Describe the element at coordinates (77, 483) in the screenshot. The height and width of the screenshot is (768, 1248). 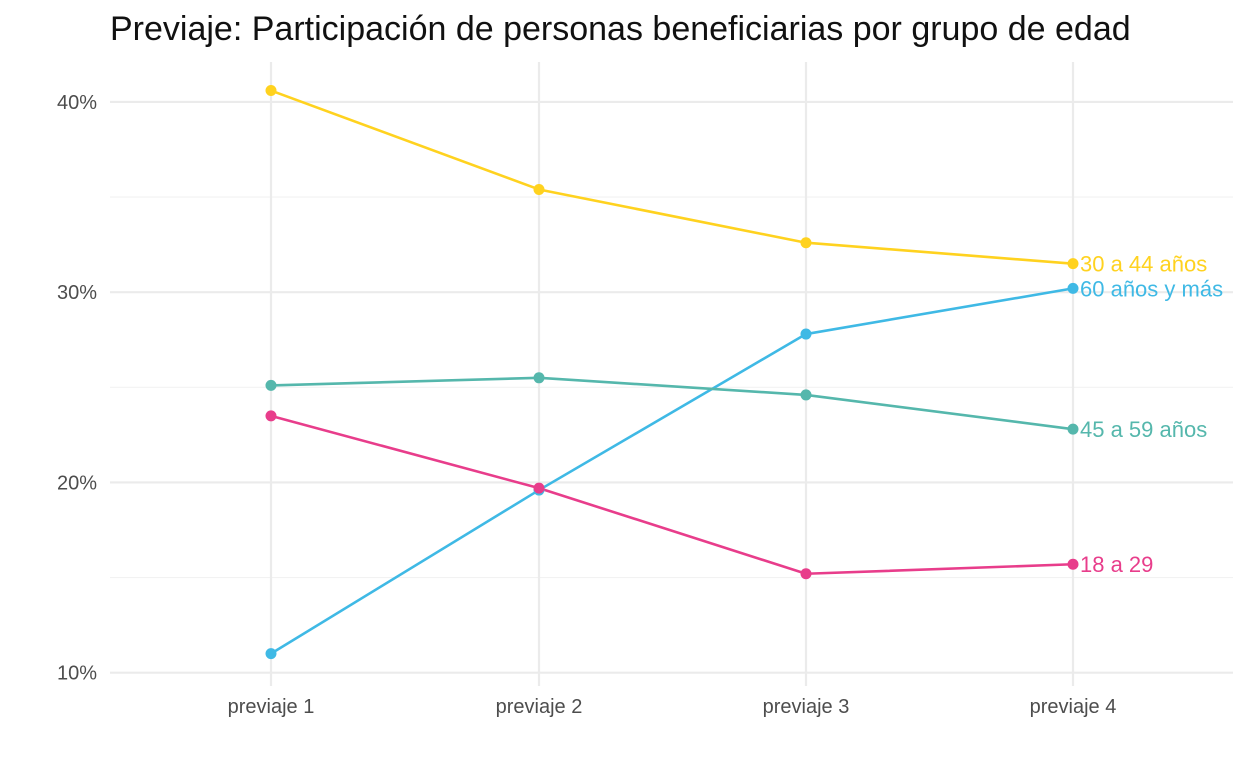
I see `y-tick-label: 20%` at that location.